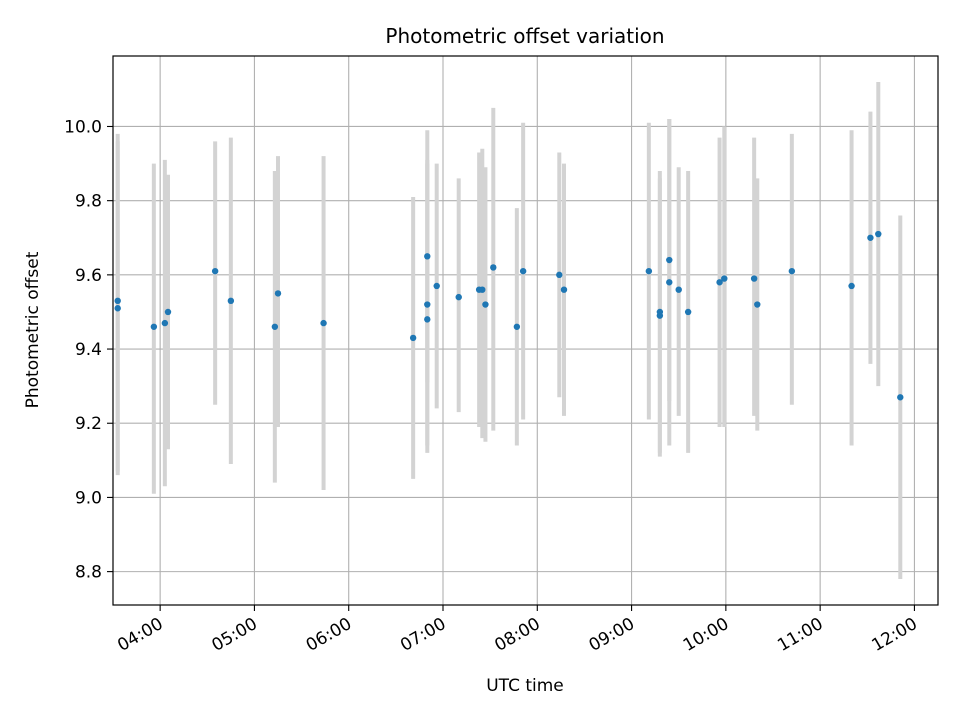 The width and height of the screenshot is (960, 720). Describe the element at coordinates (88, 276) in the screenshot. I see `y-tick-label: 9.6` at that location.